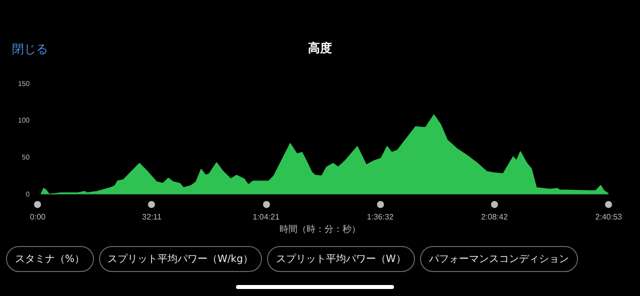  What do you see at coordinates (494, 217) in the screenshot?
I see `x-tick-label: 2:08:42` at bounding box center [494, 217].